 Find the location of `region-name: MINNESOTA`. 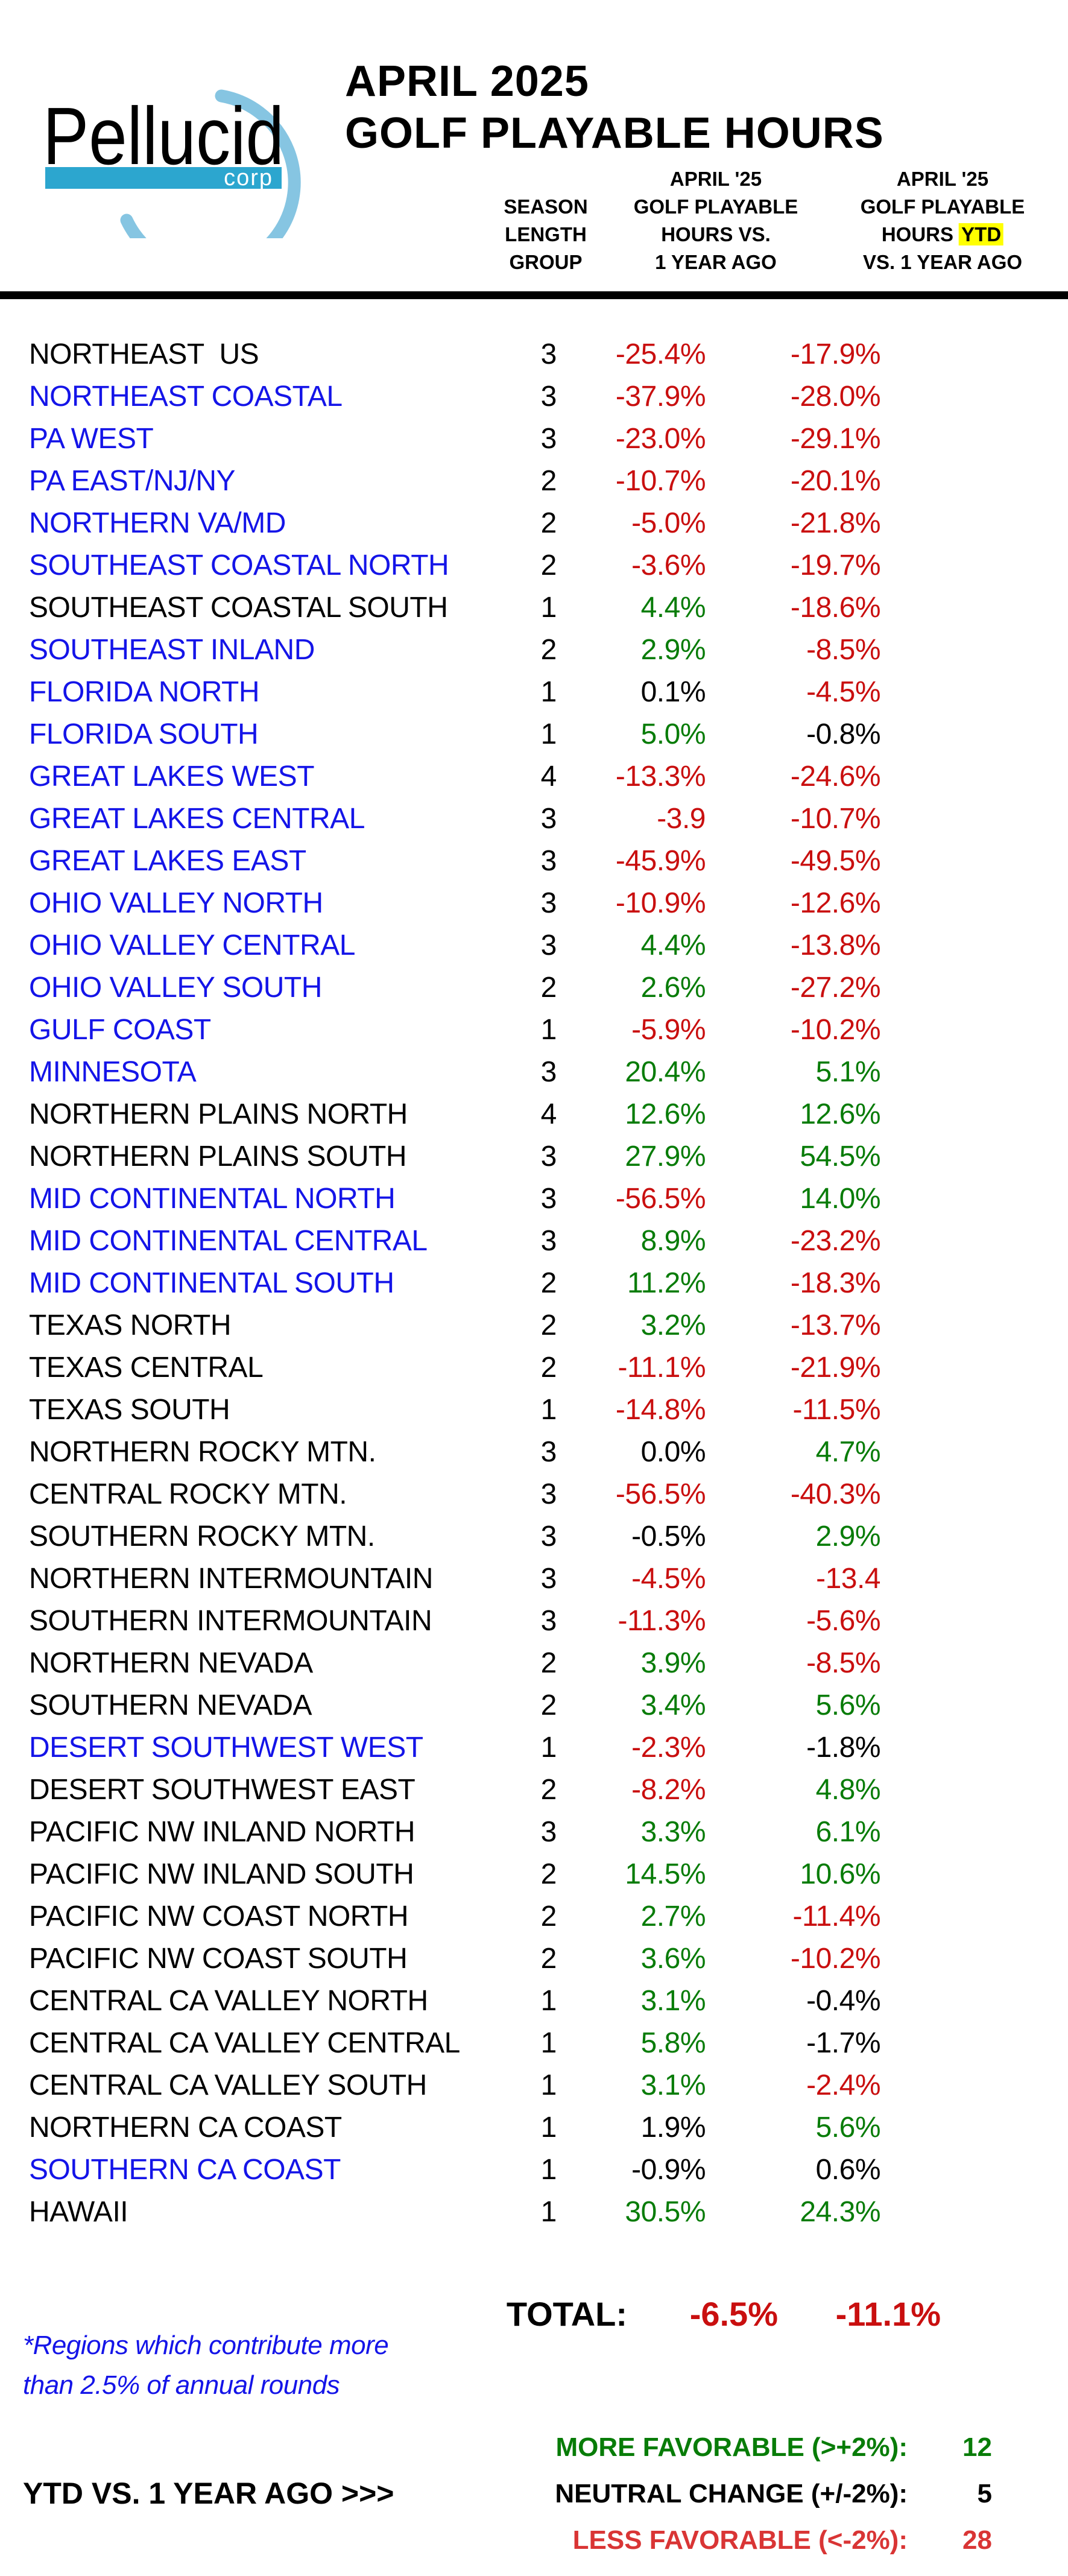

region-name: MINNESOTA is located at coordinates (113, 1072).